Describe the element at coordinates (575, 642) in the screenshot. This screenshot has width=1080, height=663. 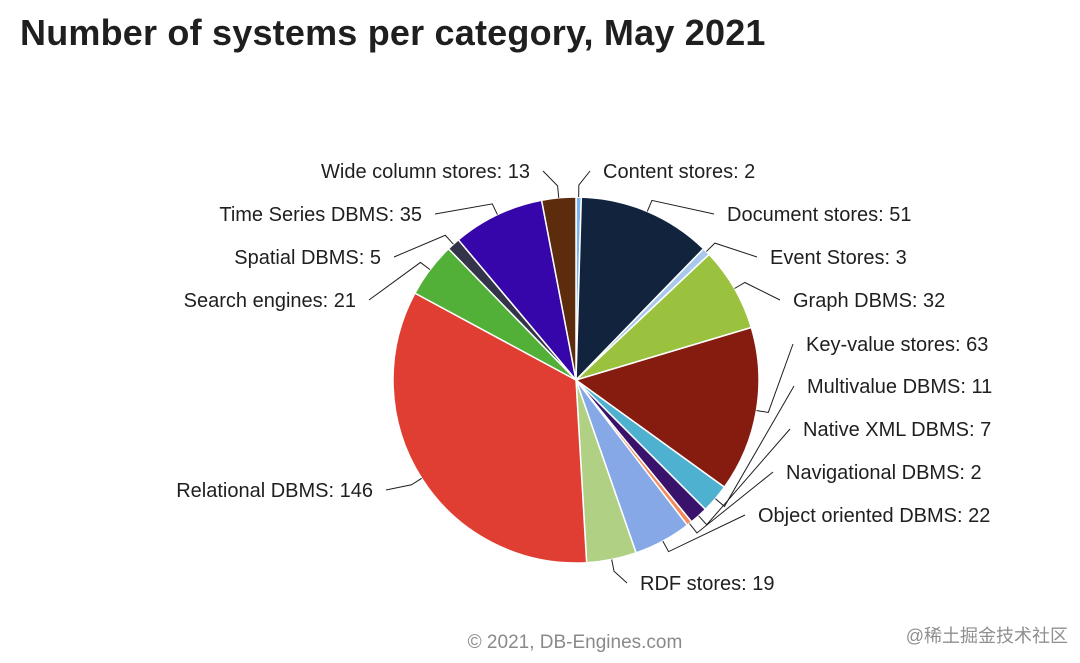
I see `copyright-footer: © 2021, DB-Engines.com` at that location.